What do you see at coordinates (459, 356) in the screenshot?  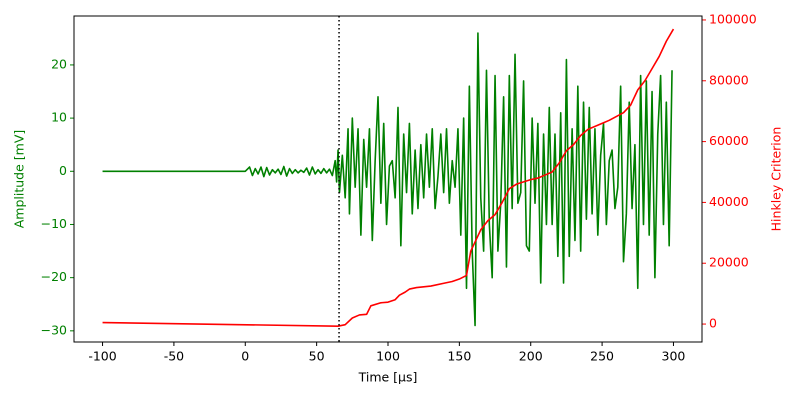 I see `x-tick-label: 150` at bounding box center [459, 356].